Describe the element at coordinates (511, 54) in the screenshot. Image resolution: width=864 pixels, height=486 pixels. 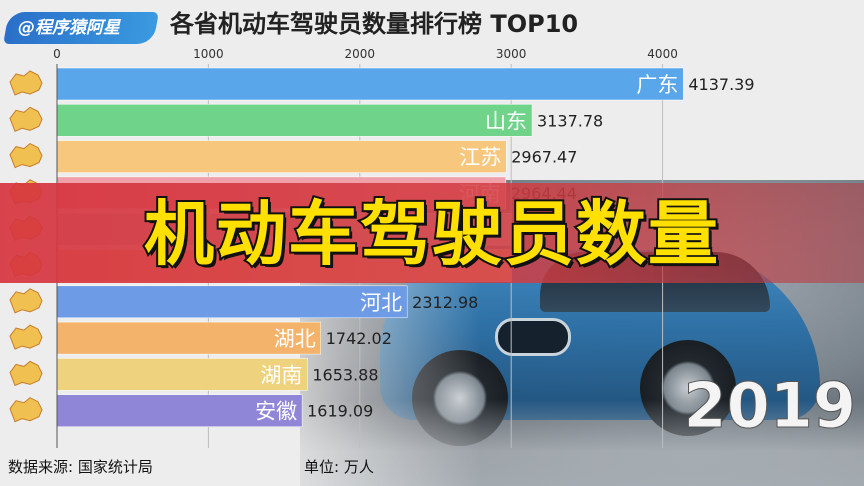
I see `x-tick-label-3000: 3000` at that location.